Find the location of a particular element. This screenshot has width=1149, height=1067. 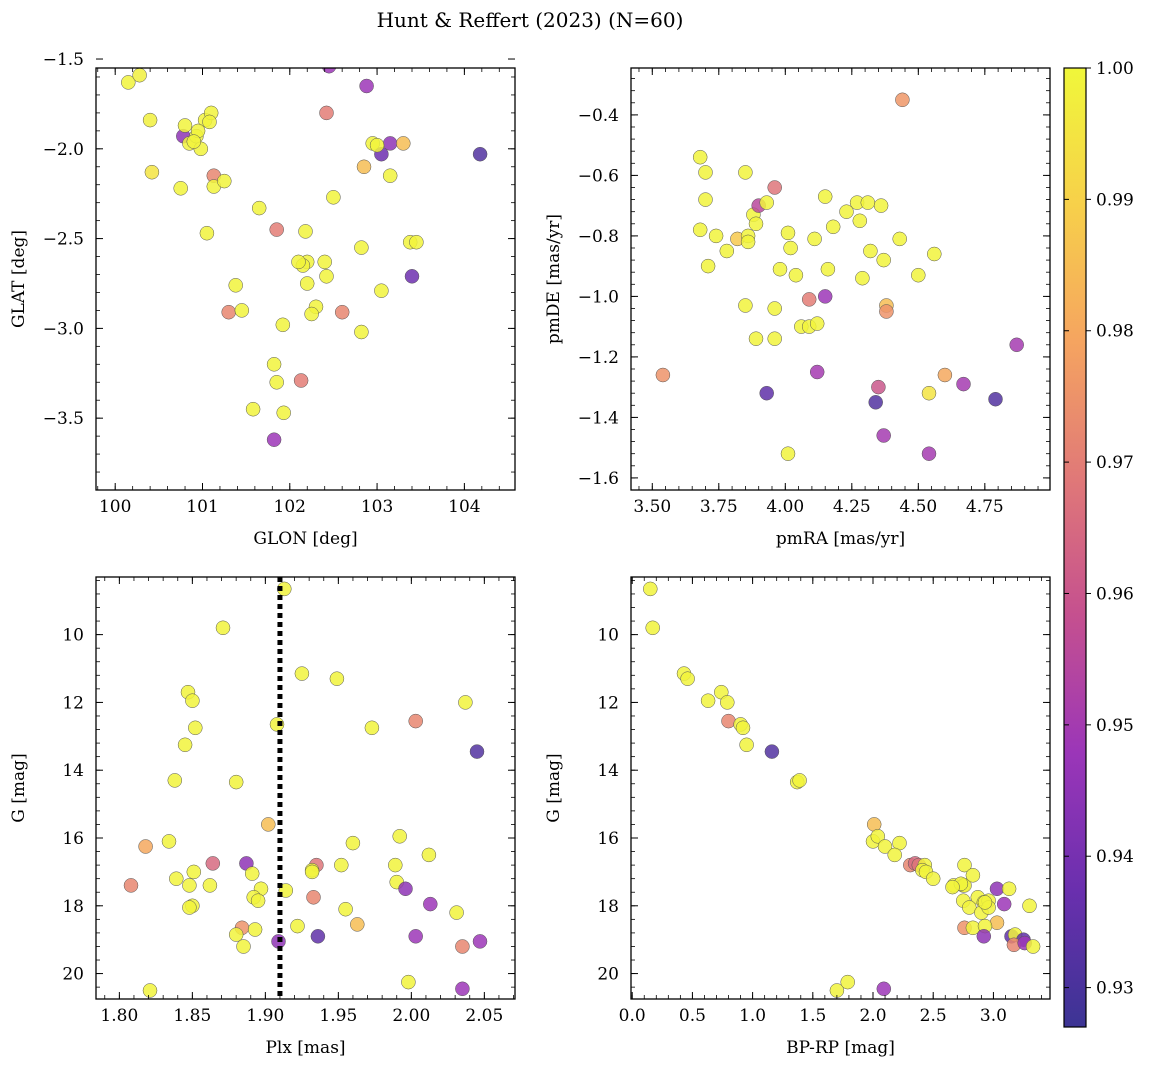

colorbar-tick-label: 0.97 is located at coordinates (1115, 463).